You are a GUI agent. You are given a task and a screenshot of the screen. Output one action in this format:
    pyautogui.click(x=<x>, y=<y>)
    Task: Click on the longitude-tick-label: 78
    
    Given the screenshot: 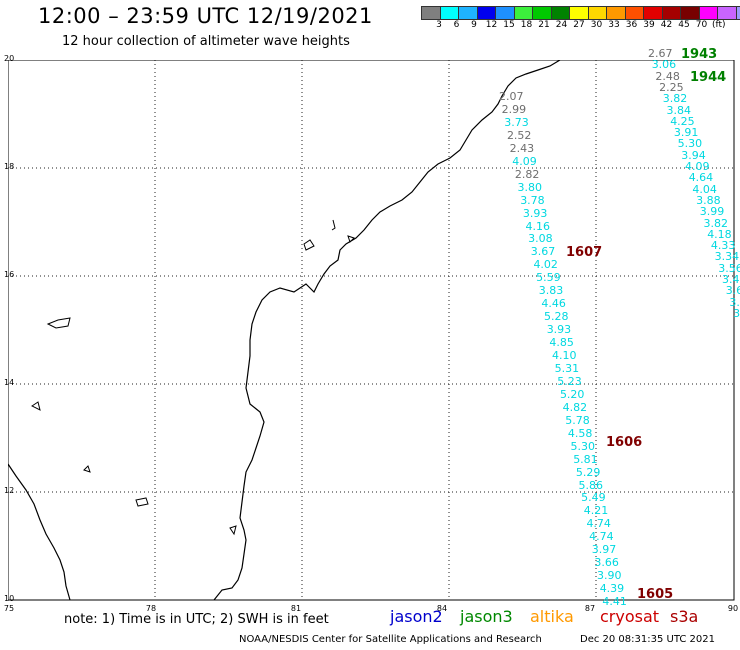 What is the action you would take?
    pyautogui.click(x=151, y=608)
    